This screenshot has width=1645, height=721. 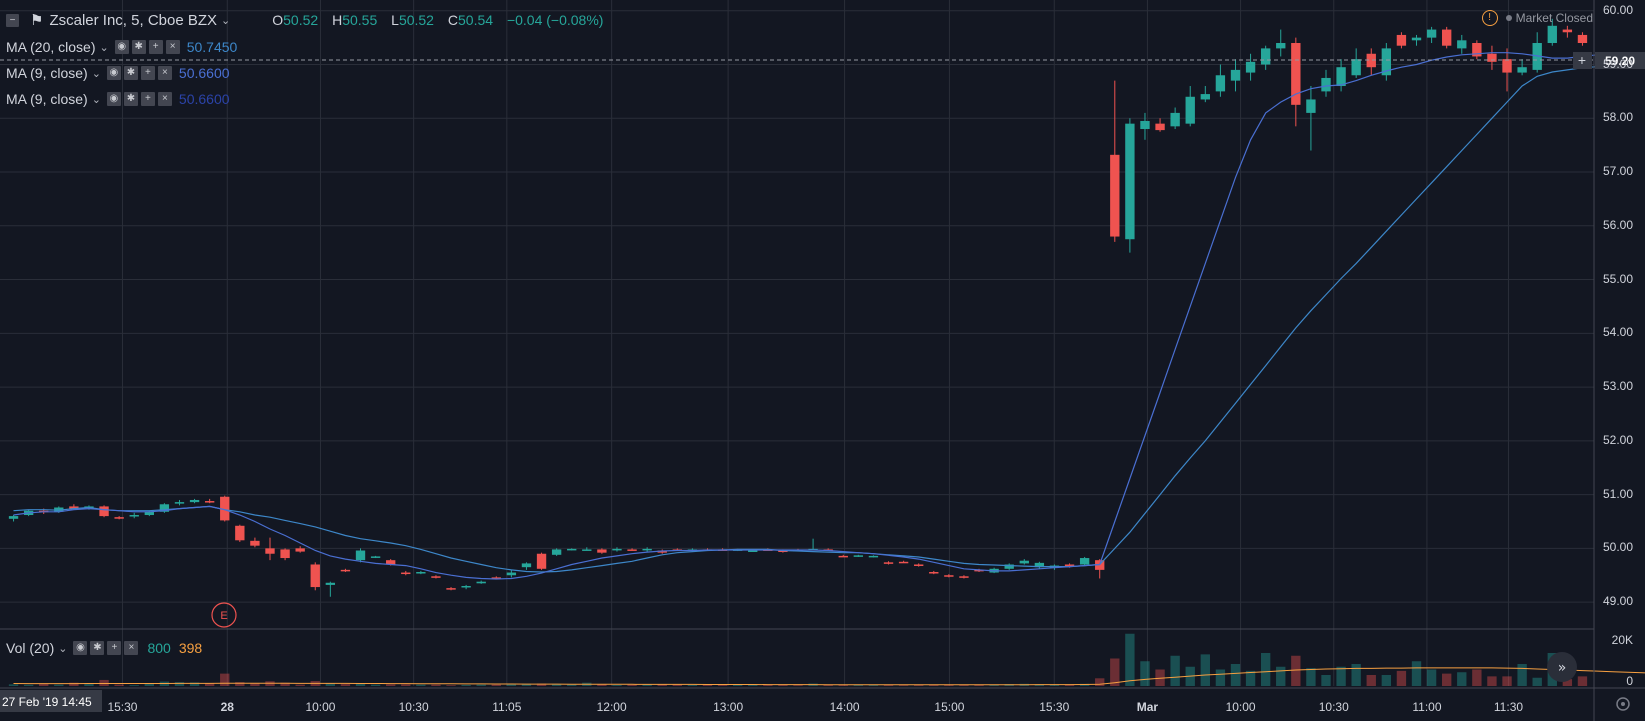 What do you see at coordinates (1617, 171) in the screenshot?
I see `price-tick-label: 57.00` at bounding box center [1617, 171].